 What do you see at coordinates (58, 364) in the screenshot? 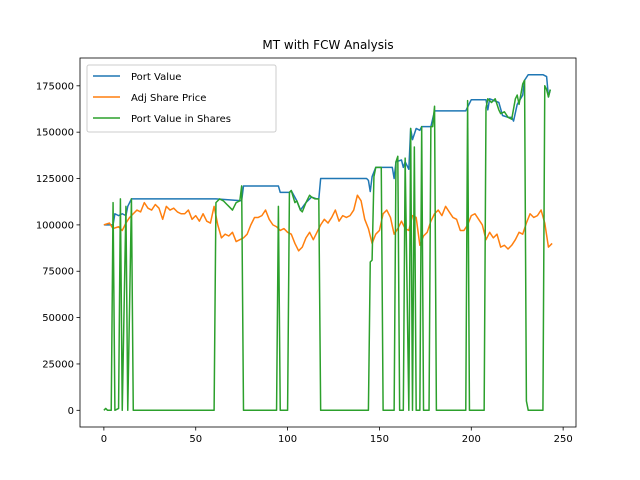
I see `y-tick-label: 25000` at bounding box center [58, 364].